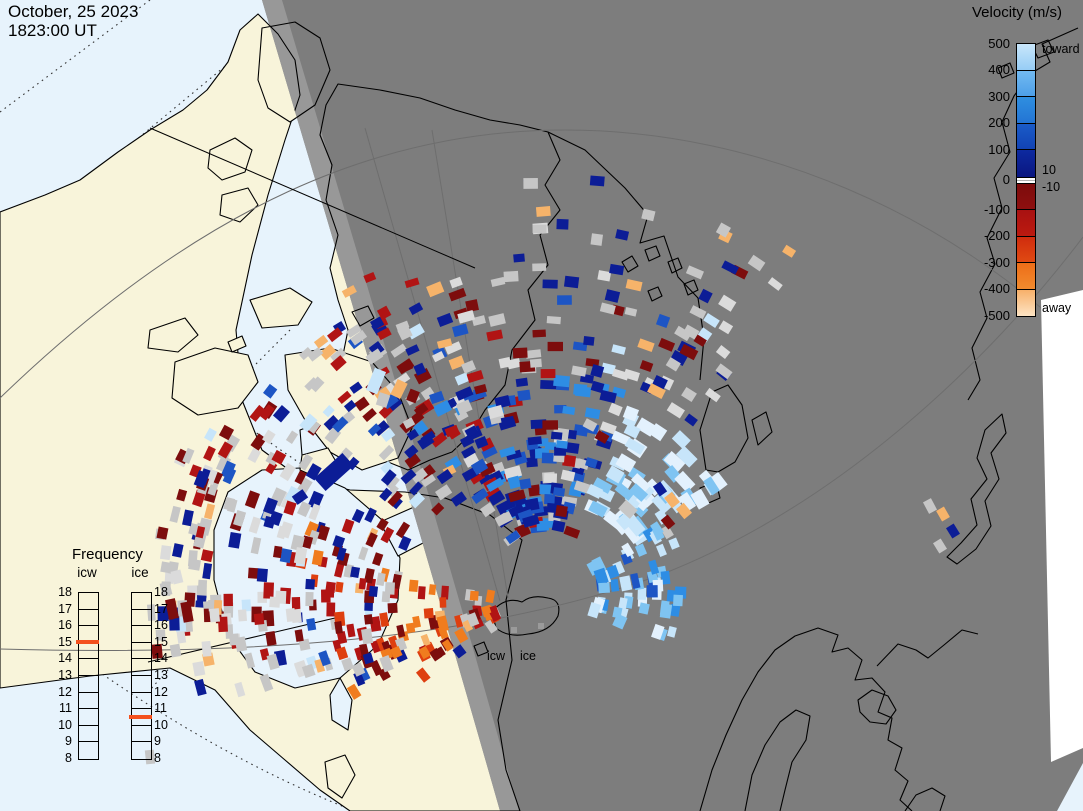 This screenshot has height=811, width=1083. I want to click on time-label: 1823:00 UT, so click(52, 30).